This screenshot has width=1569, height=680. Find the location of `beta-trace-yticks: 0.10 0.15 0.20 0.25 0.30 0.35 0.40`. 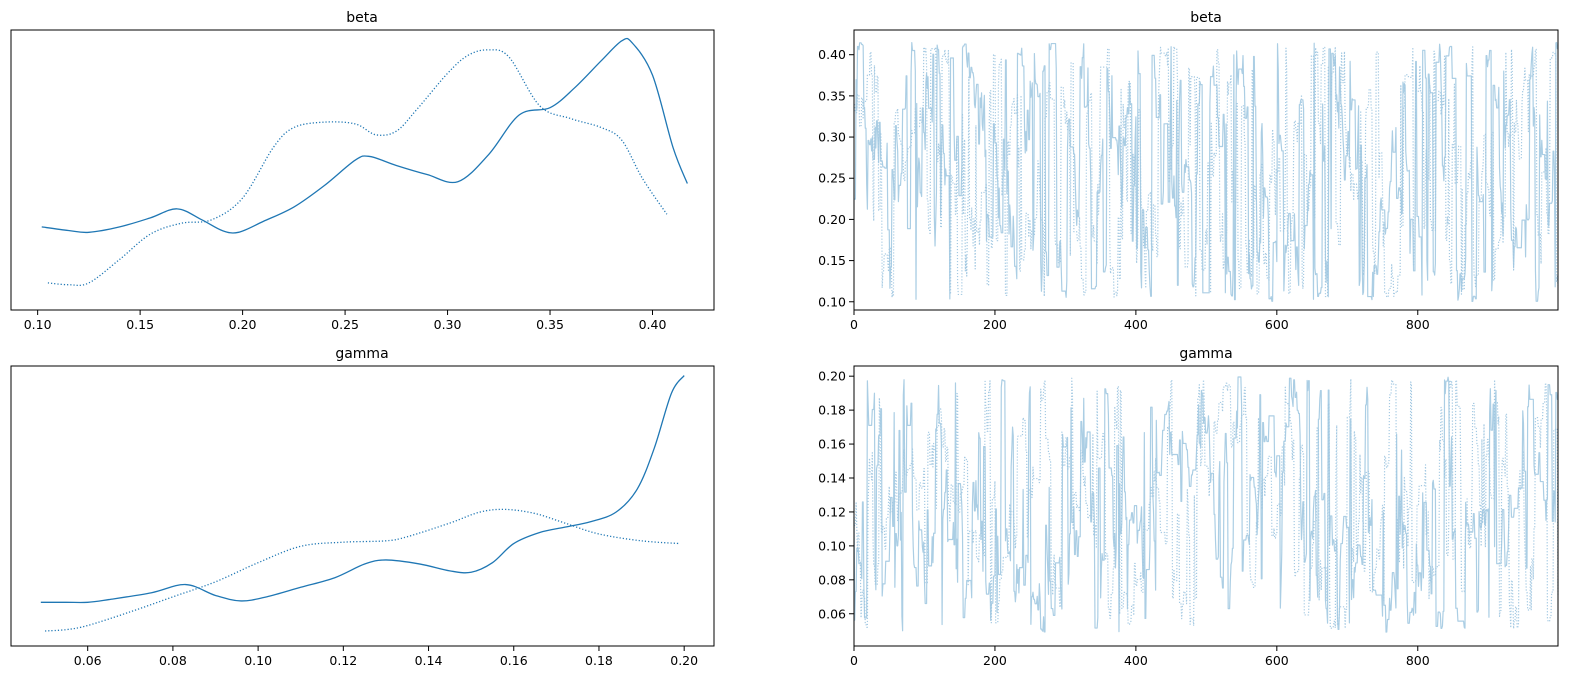

beta-trace-yticks: 0.10 0.15 0.20 0.25 0.30 0.35 0.40 is located at coordinates (836, 178).